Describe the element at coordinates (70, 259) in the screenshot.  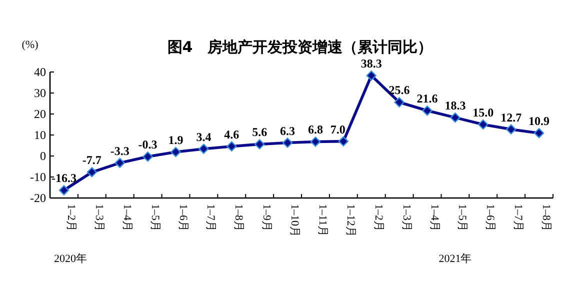
I see `text: 2020年` at that location.